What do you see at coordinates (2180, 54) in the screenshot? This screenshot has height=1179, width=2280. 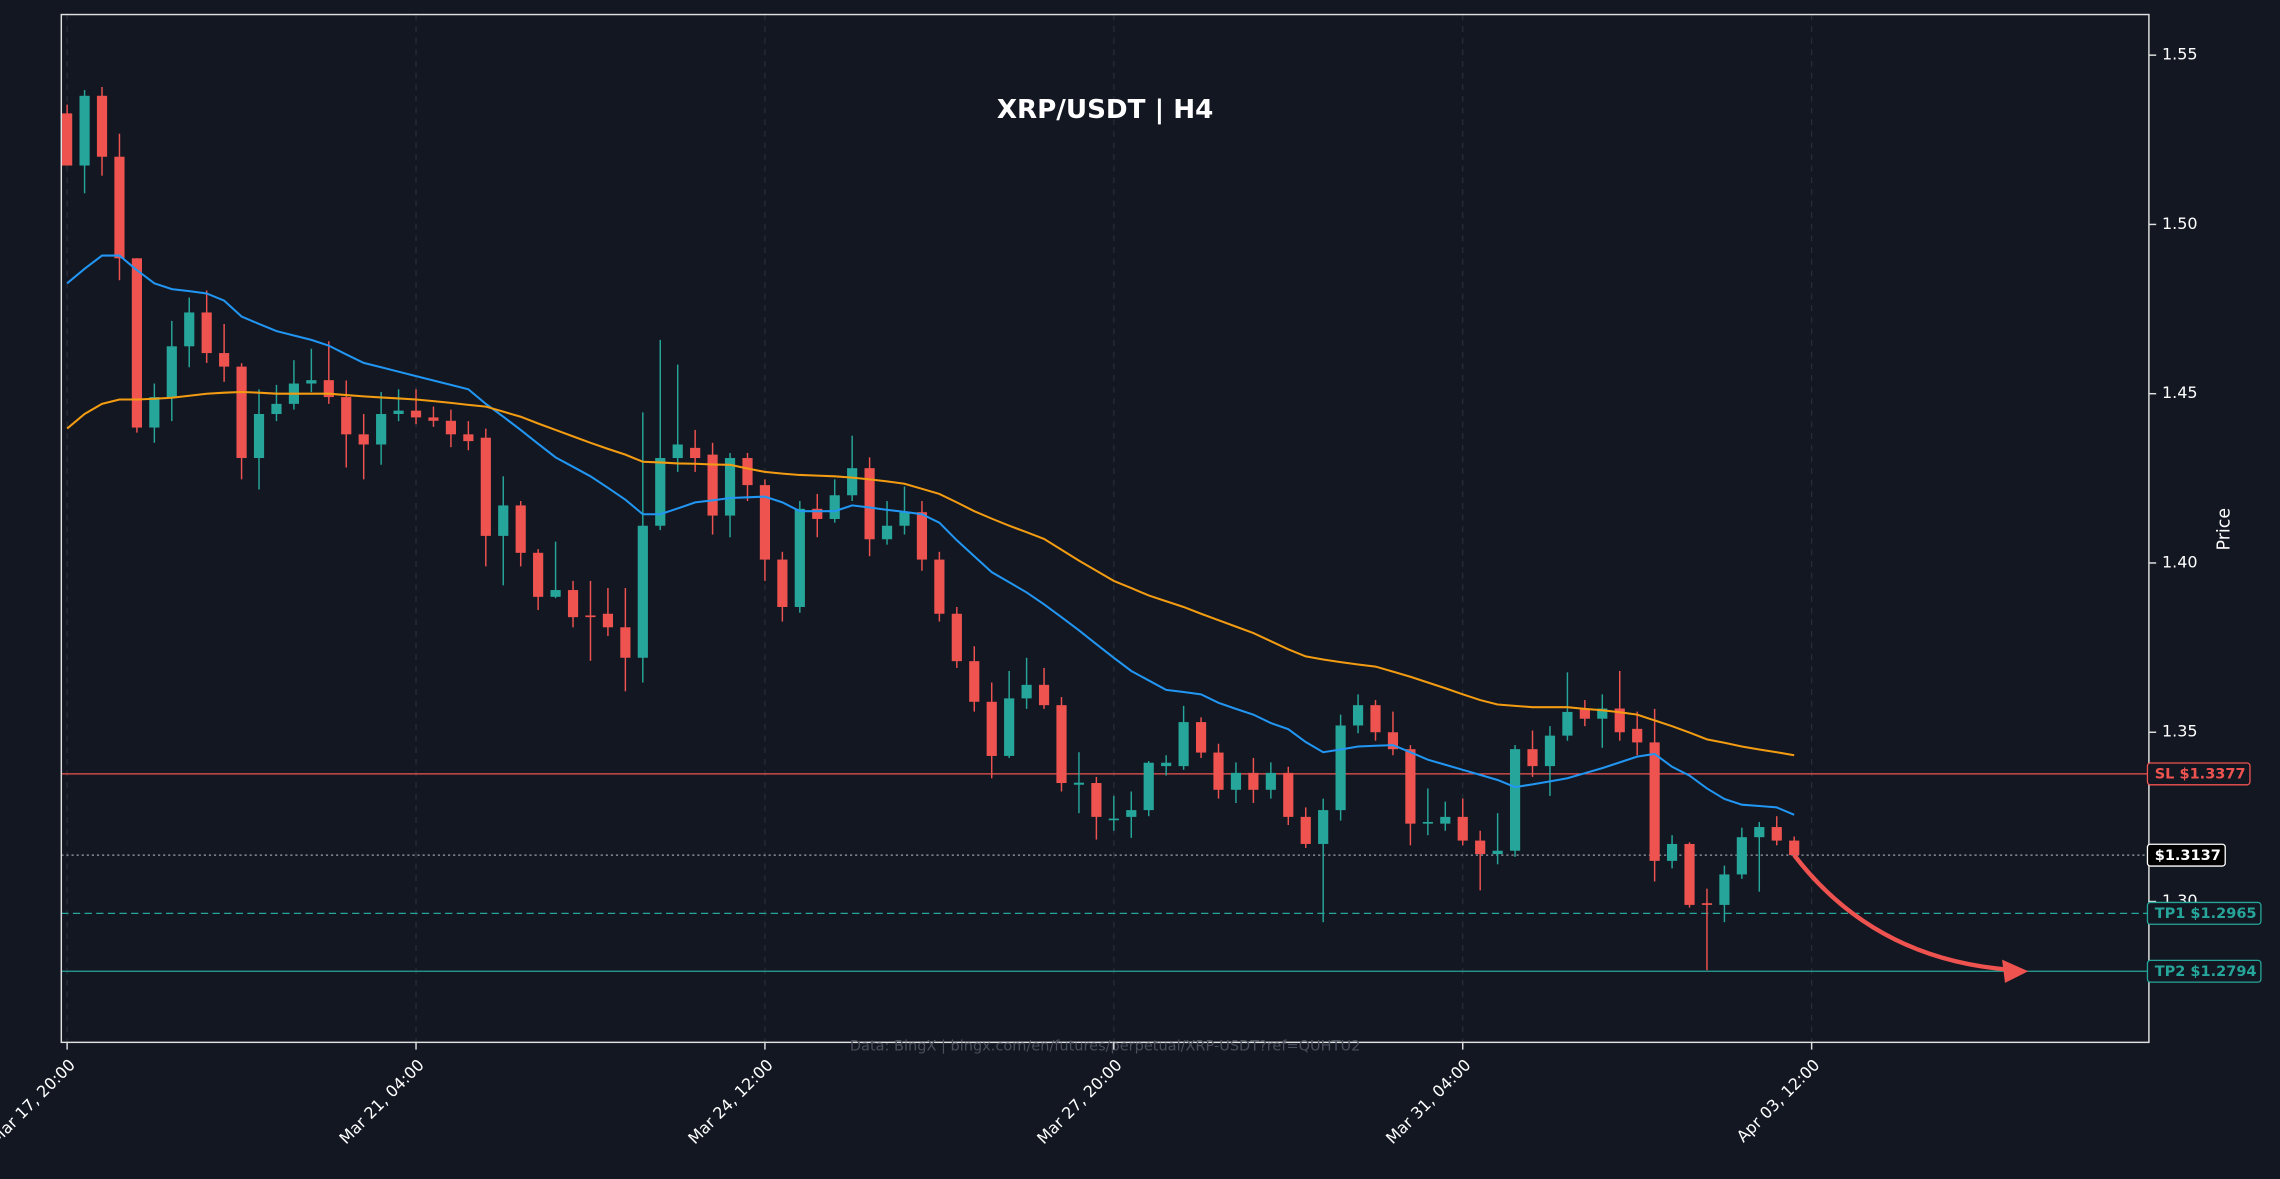 I see `y-tick-label: 1.55` at bounding box center [2180, 54].